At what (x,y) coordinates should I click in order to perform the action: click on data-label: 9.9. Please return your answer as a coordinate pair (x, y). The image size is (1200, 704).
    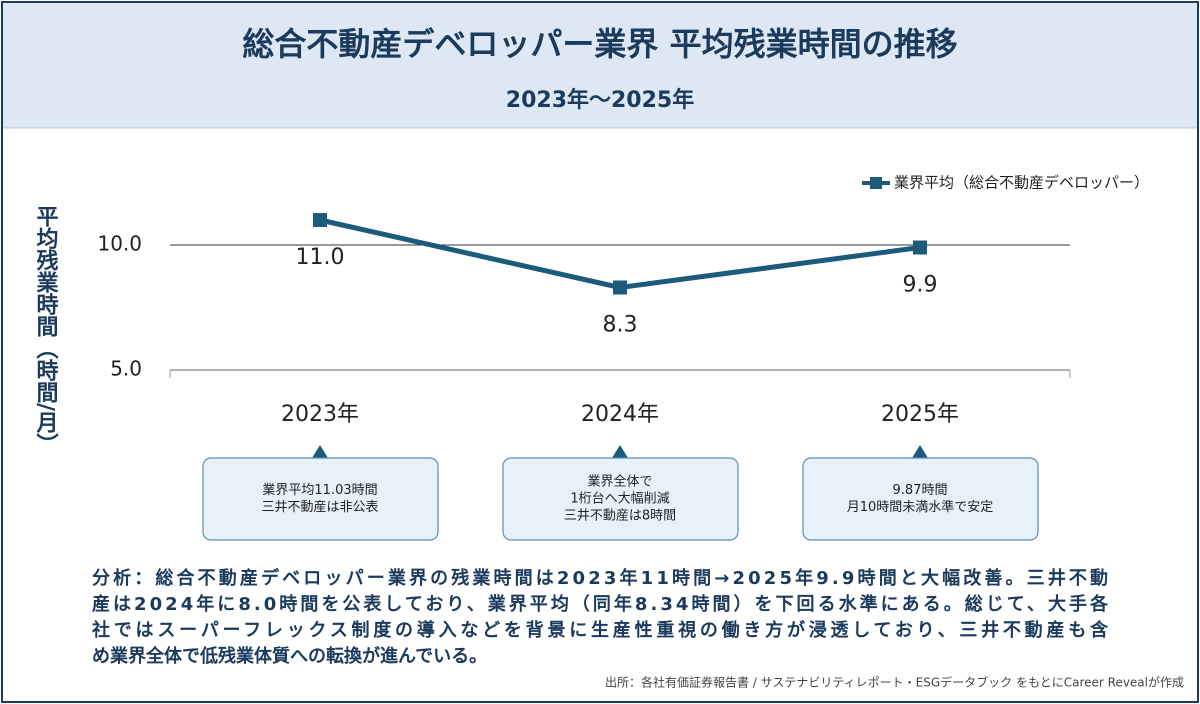
    Looking at the image, I should click on (920, 285).